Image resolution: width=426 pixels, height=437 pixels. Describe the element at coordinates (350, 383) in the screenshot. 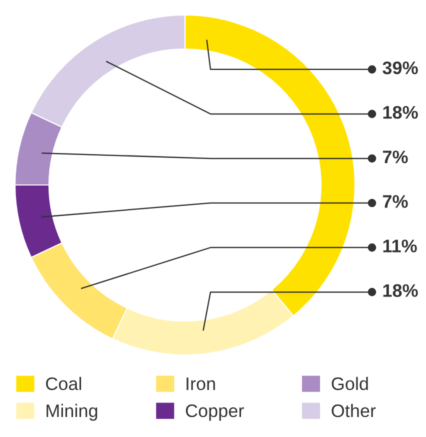

I see `legend-label: Gold` at that location.